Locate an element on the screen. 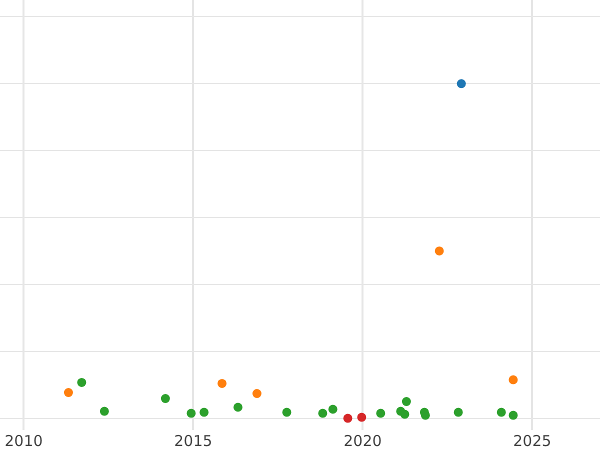 The width and height of the screenshot is (600, 450). x-tick-label: 2020 is located at coordinates (363, 441).